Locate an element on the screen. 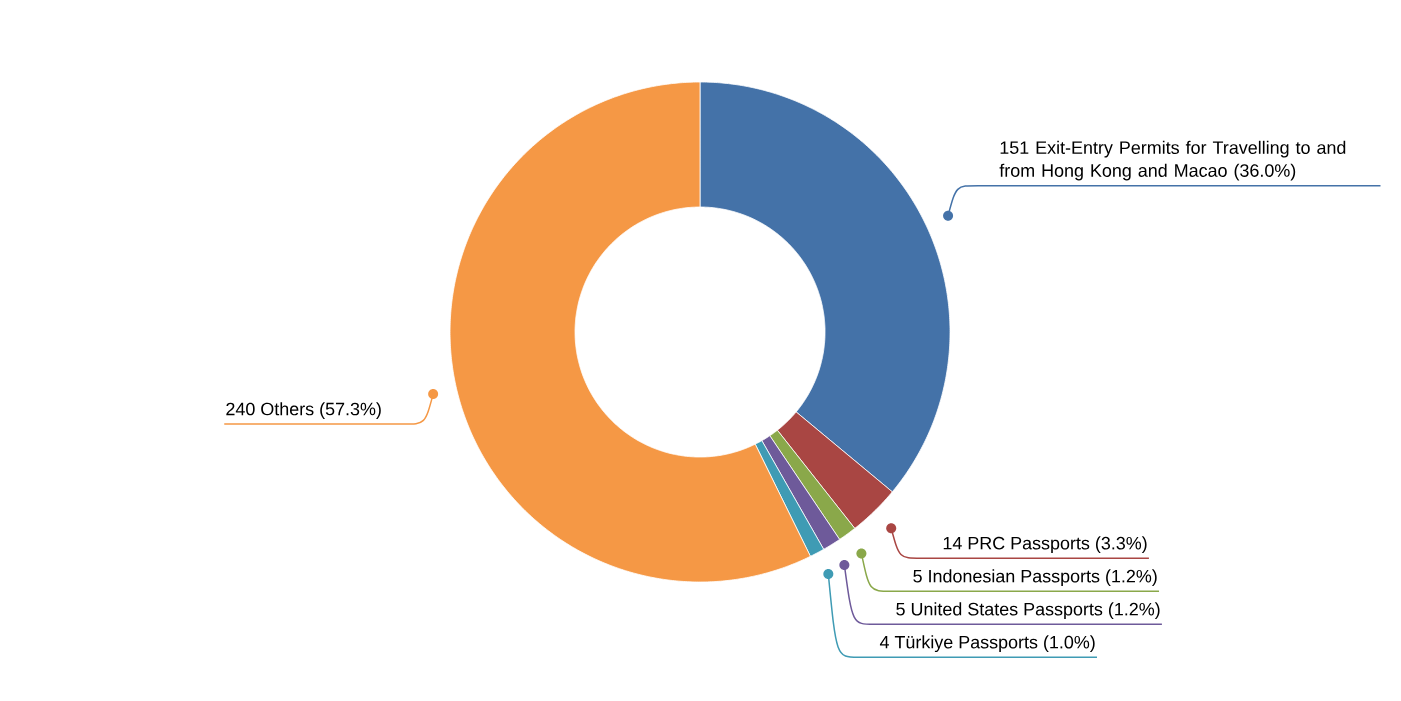 The width and height of the screenshot is (1401, 701). slice-label: 240 Others (57.3%) is located at coordinates (303, 410).